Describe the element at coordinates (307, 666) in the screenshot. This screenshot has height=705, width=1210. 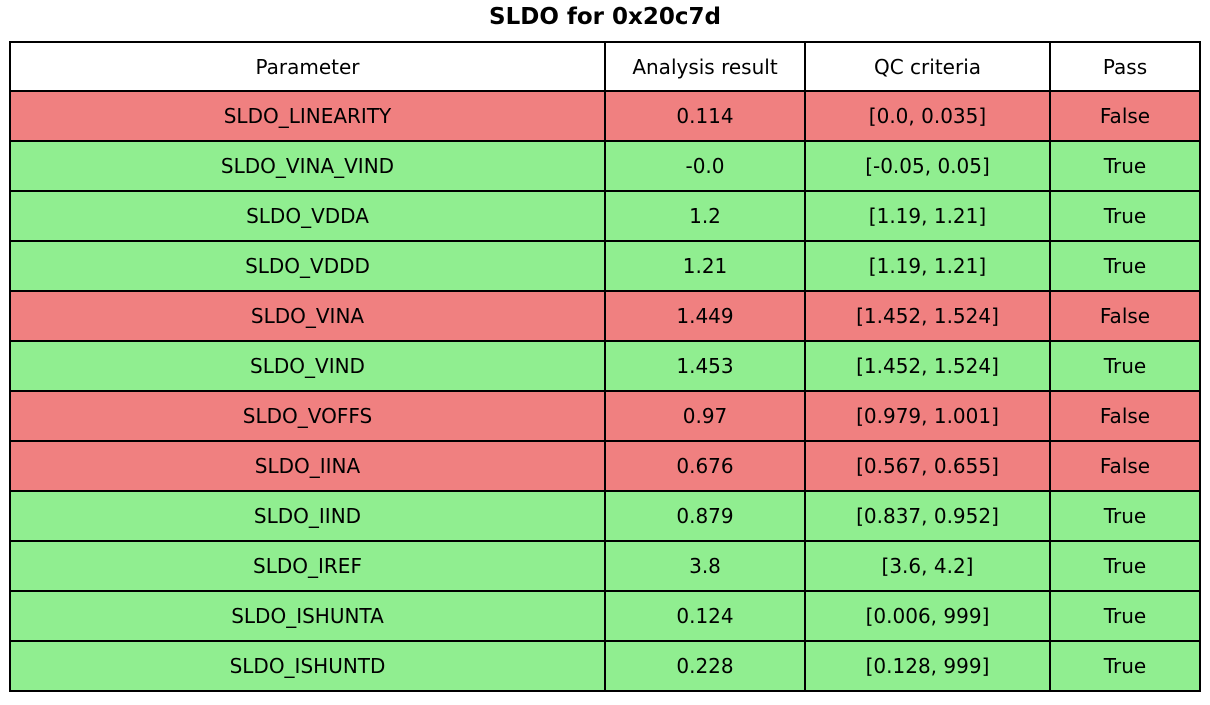
I see `cell-parameter: SLDO_ISHUNTD` at that location.